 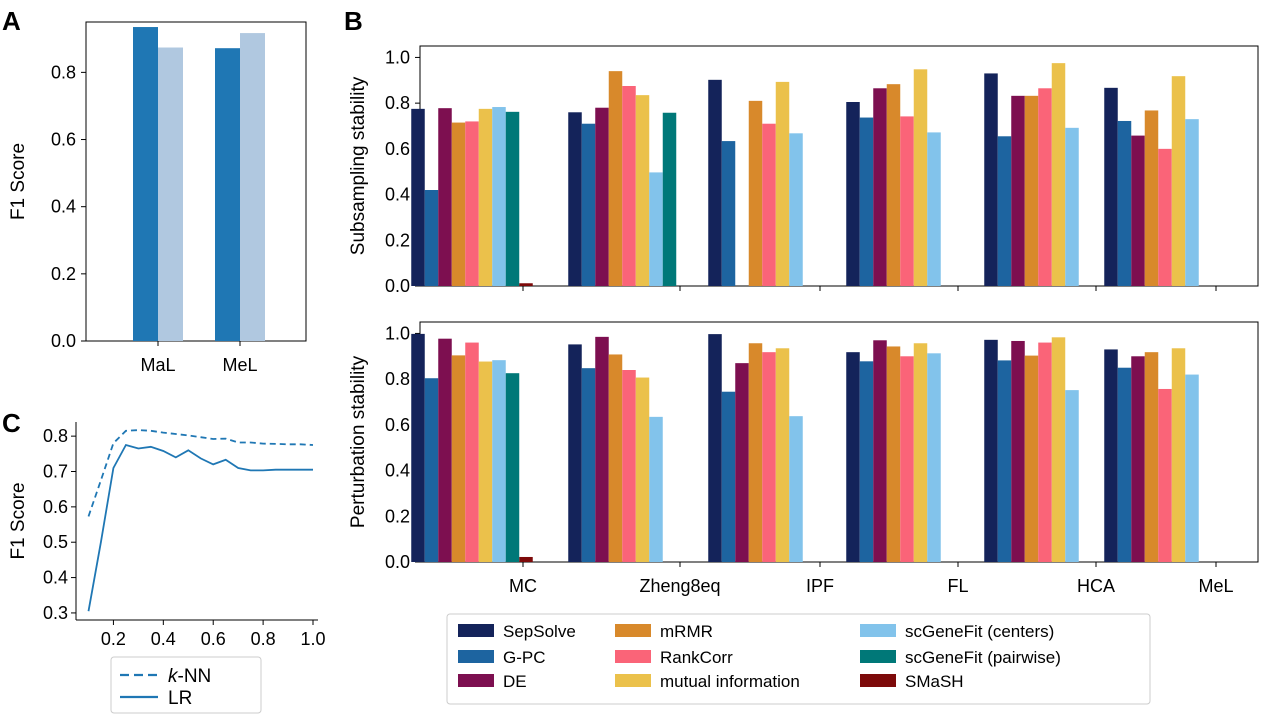 I want to click on legend-c-lr-label: LR, so click(x=180, y=698).